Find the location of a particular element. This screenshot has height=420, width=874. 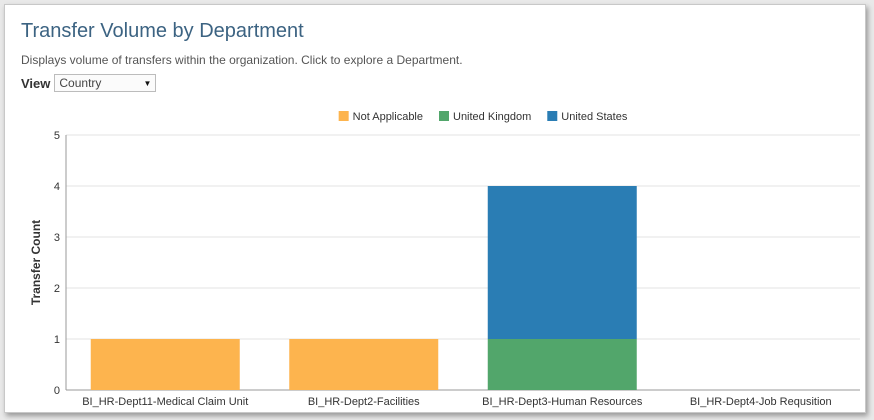

legend-swatch-united-kingdom is located at coordinates (444, 116).